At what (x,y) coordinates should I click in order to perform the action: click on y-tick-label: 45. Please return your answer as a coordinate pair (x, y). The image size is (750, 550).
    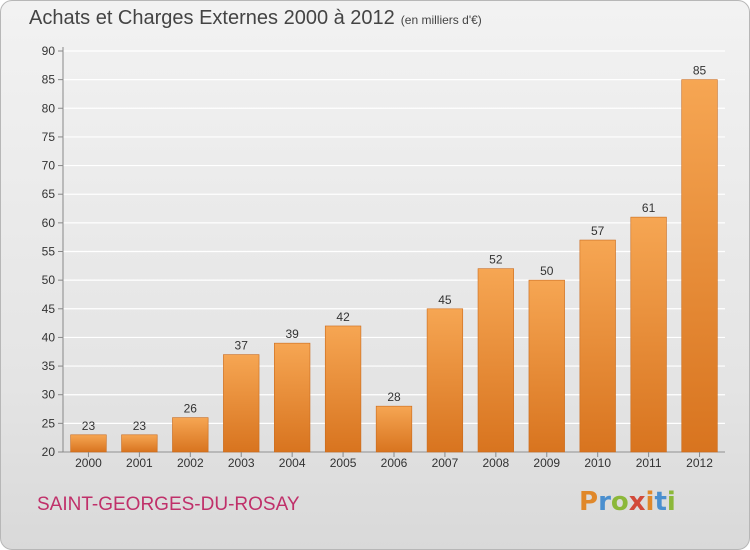
    Looking at the image, I should click on (49, 309).